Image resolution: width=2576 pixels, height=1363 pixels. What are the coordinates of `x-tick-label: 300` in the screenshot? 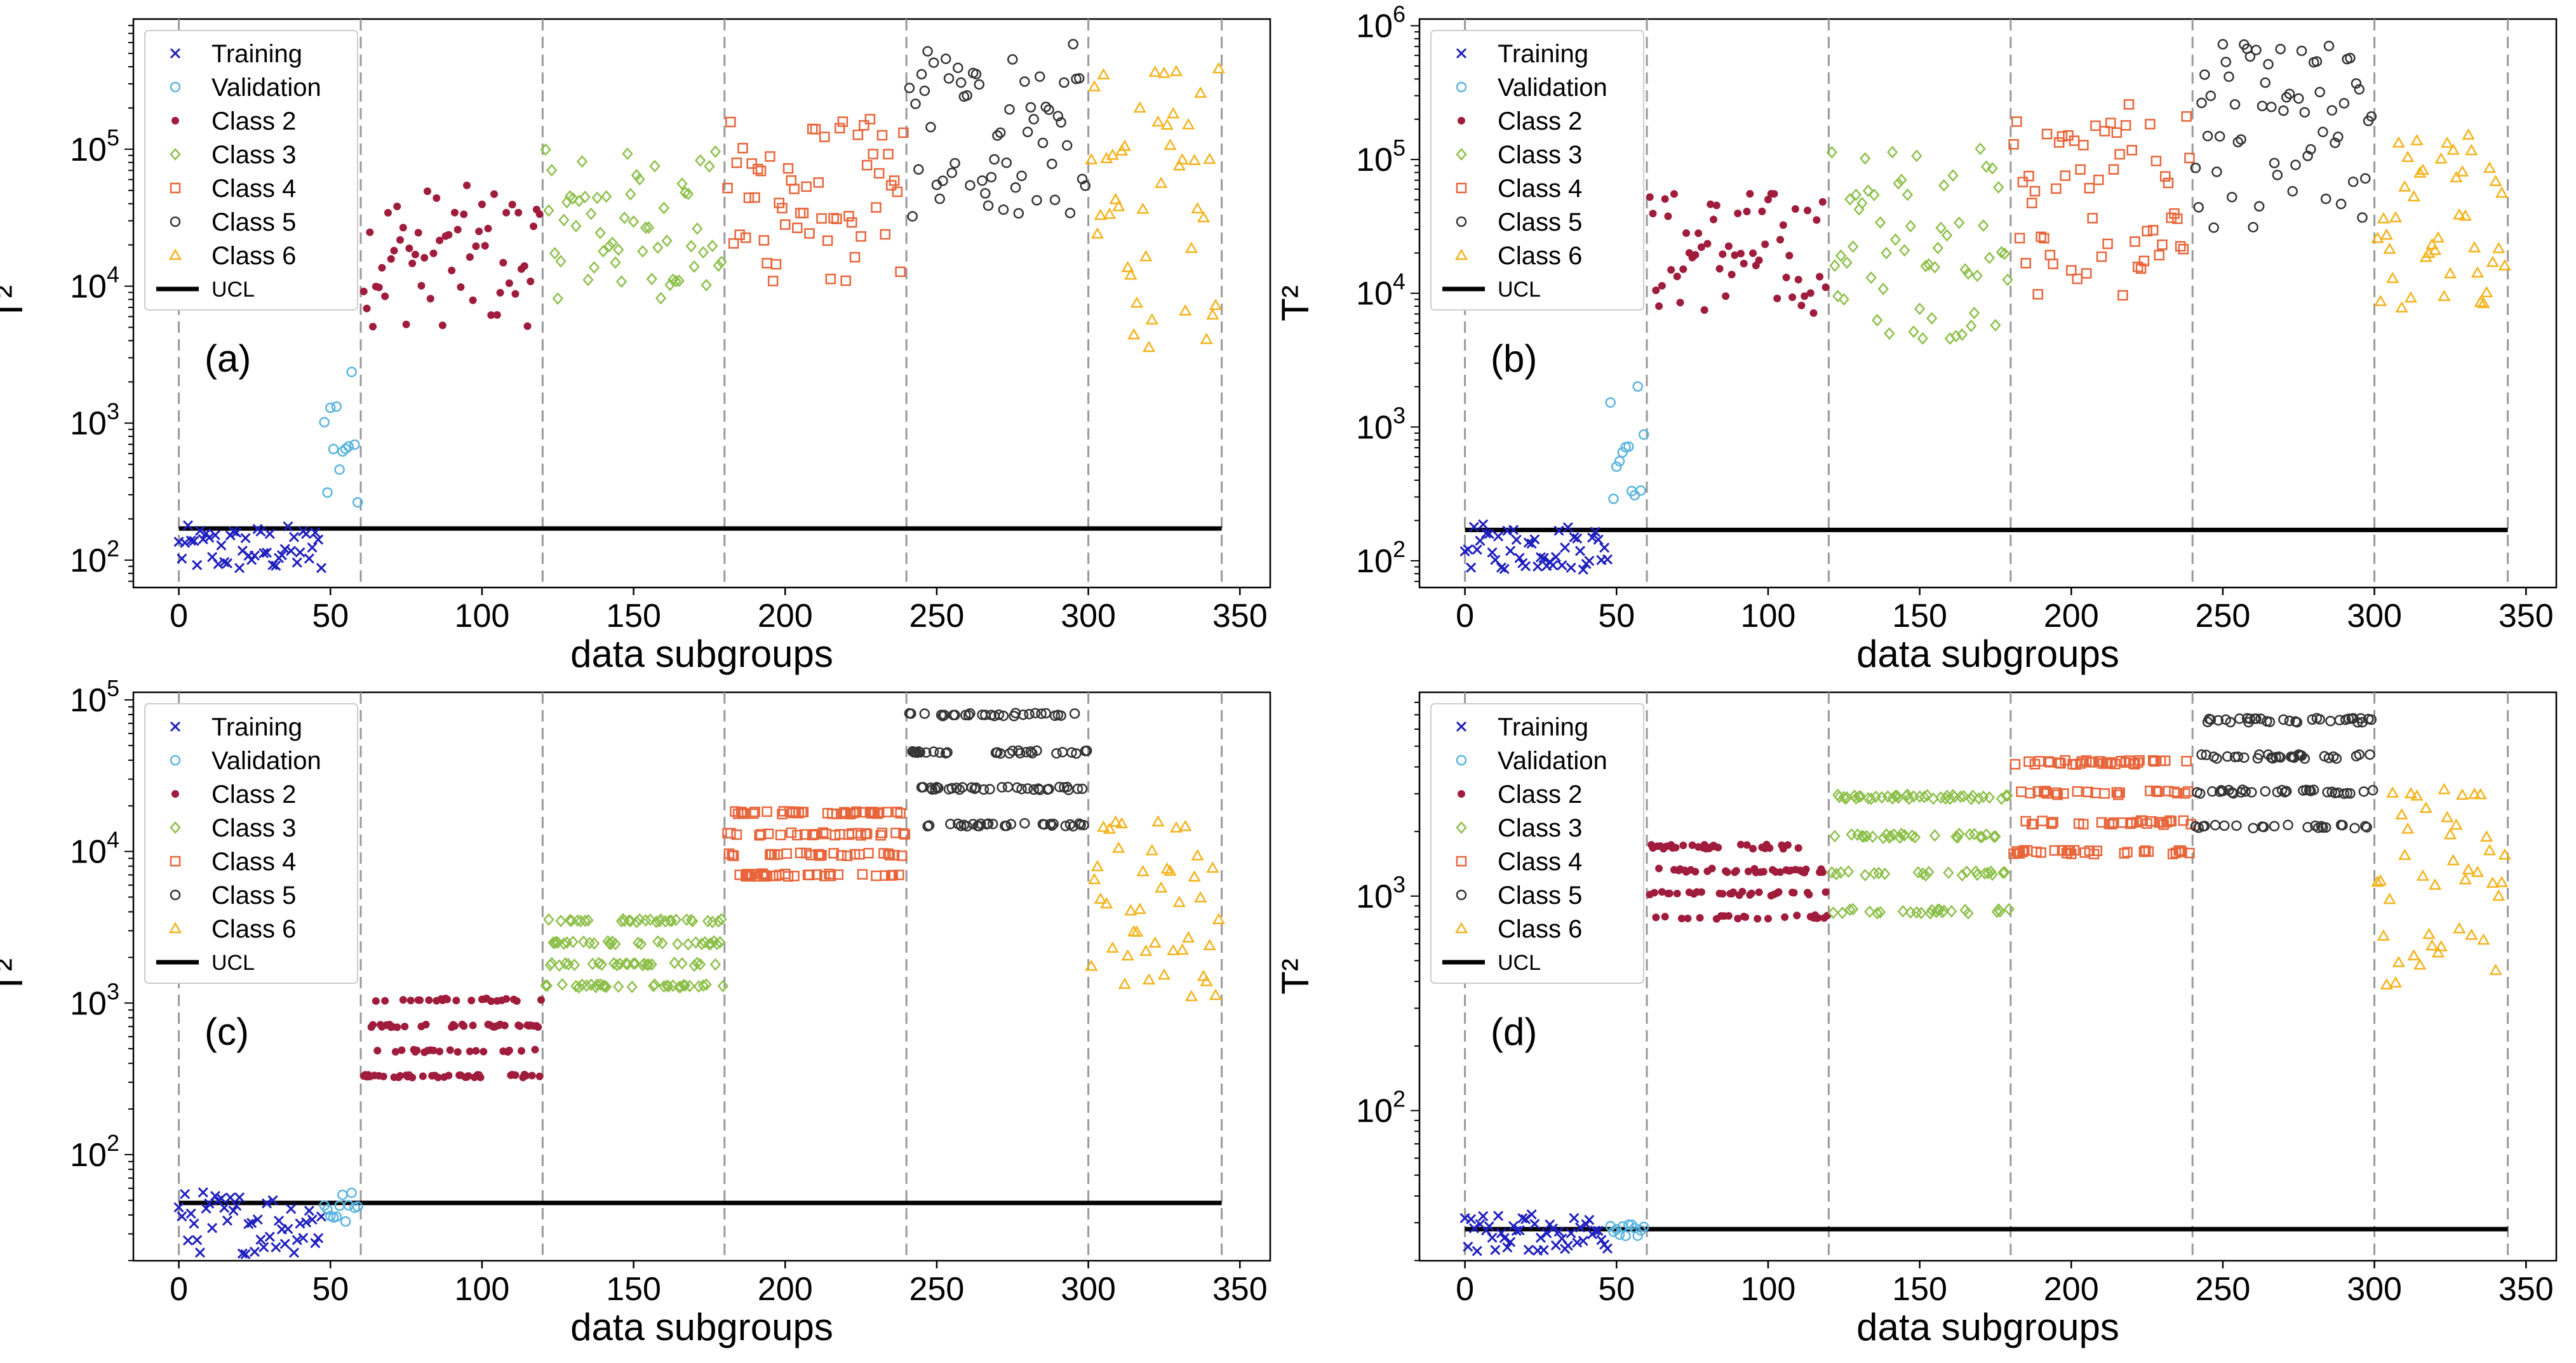 It's located at (2374, 1289).